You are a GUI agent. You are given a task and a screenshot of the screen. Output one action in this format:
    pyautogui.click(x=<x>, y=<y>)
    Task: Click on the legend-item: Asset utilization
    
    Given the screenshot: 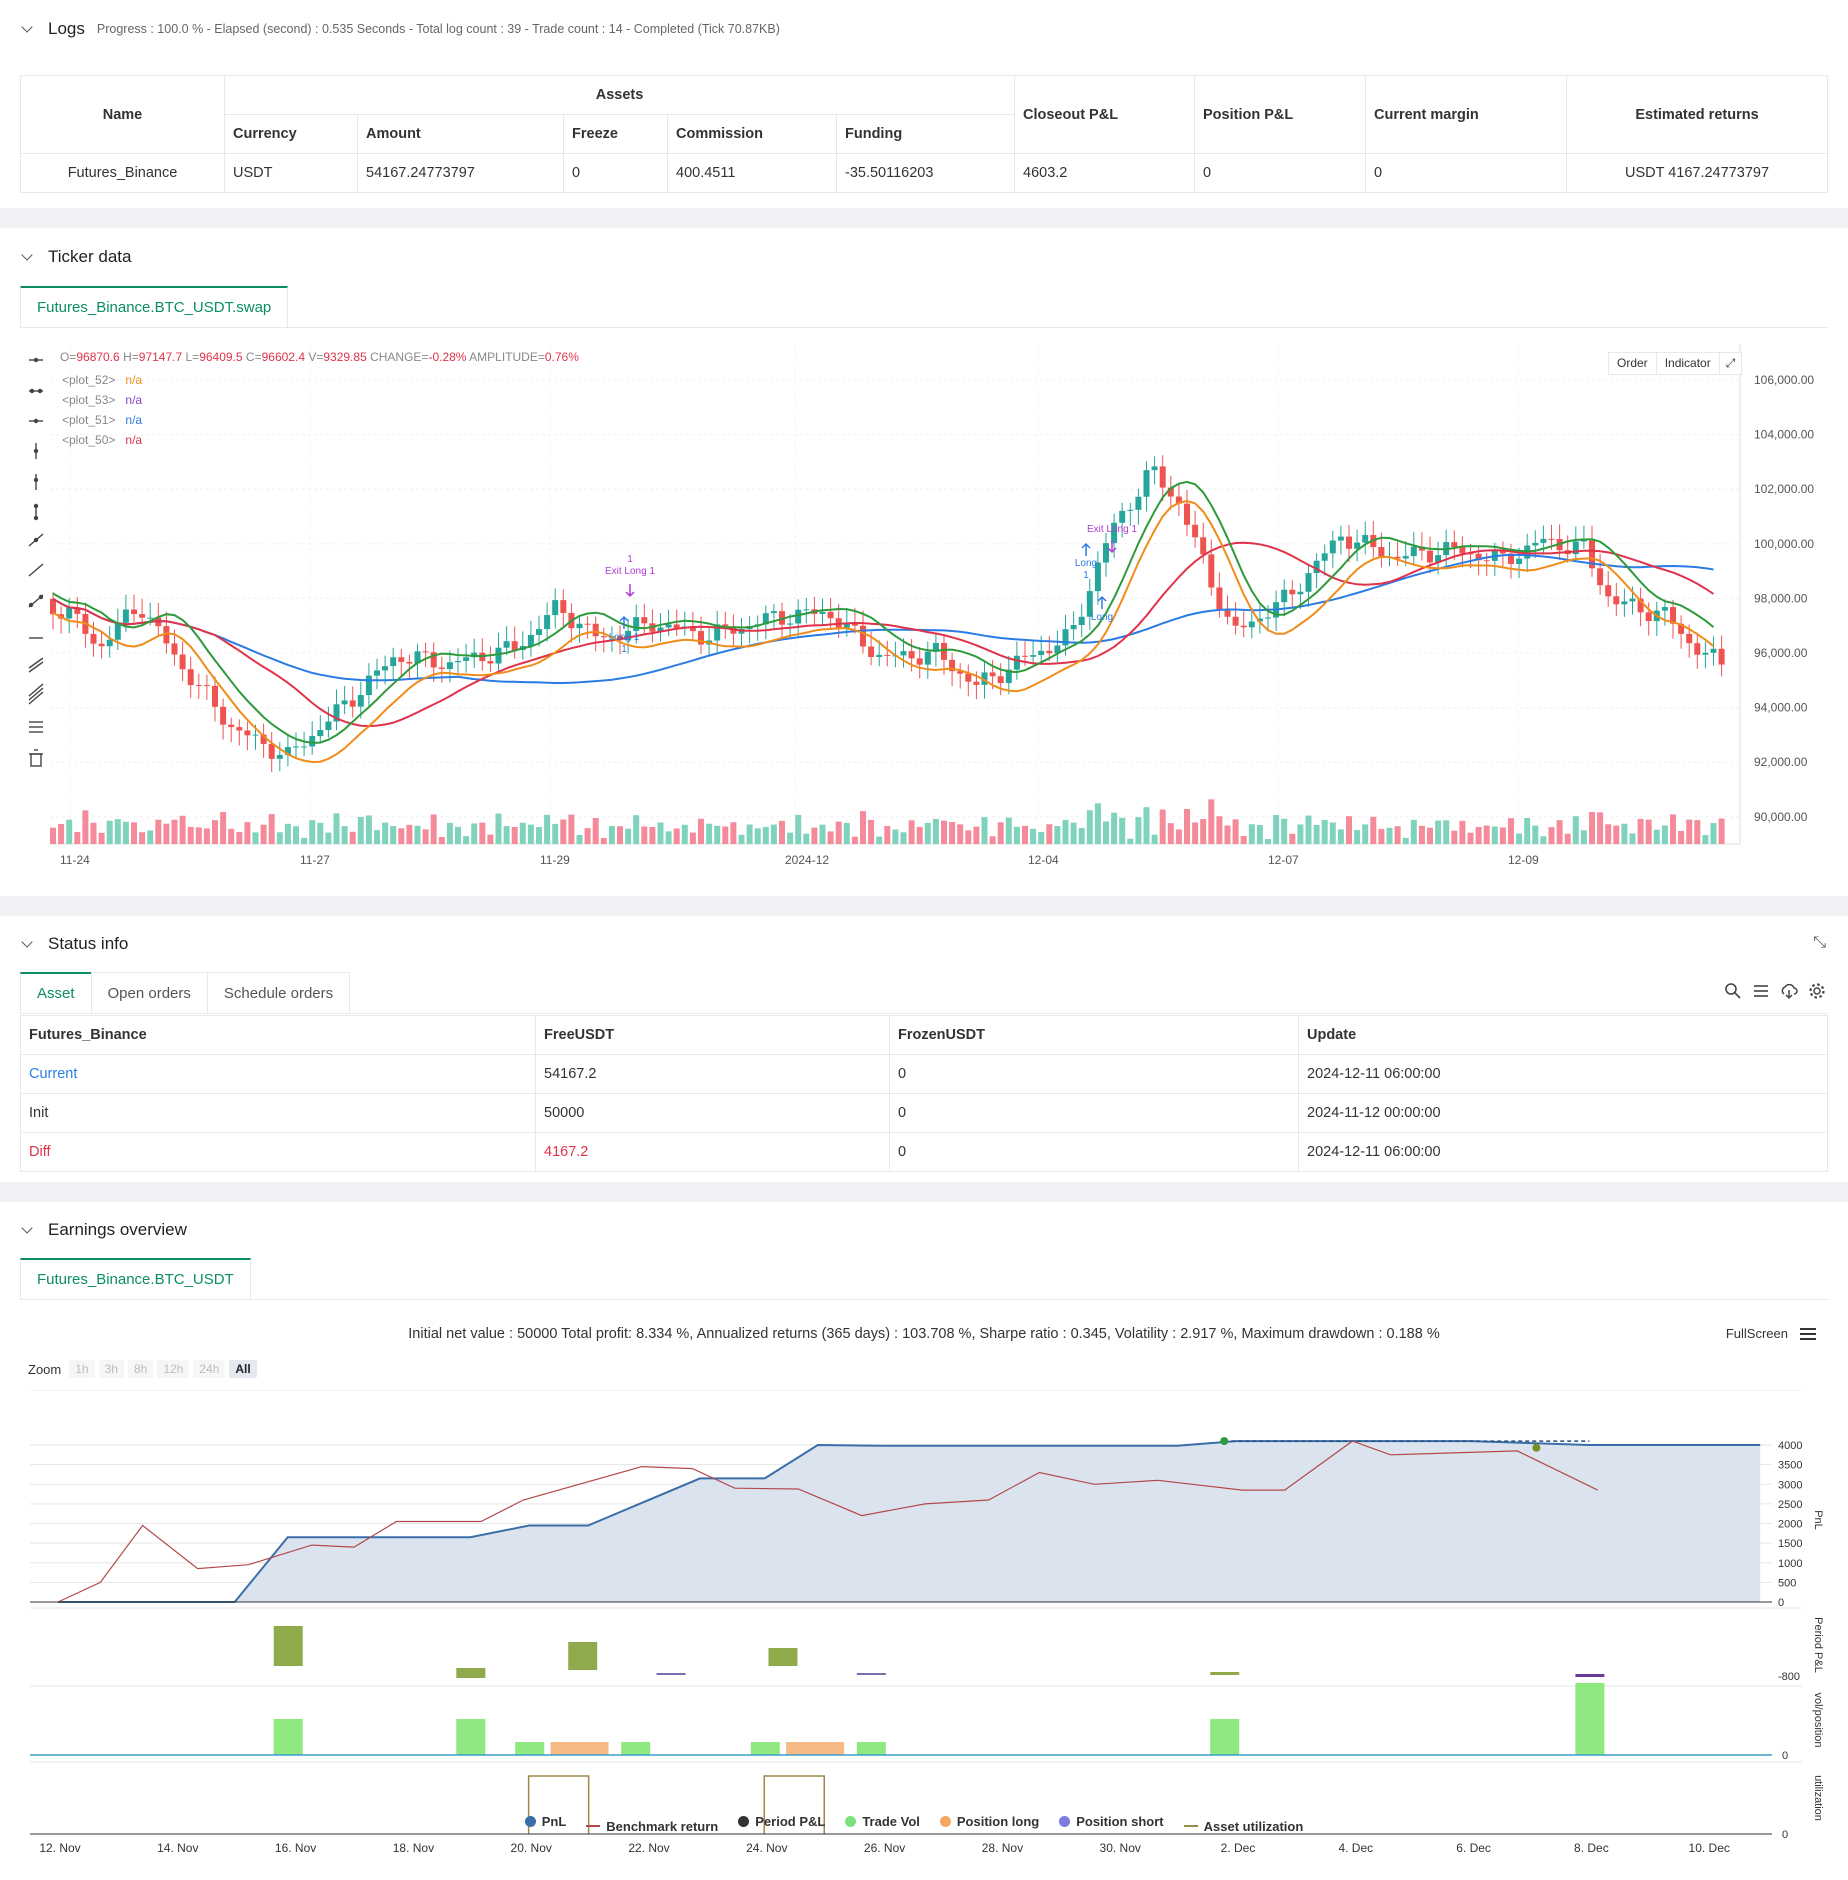 What is the action you would take?
    pyautogui.click(x=1243, y=1826)
    